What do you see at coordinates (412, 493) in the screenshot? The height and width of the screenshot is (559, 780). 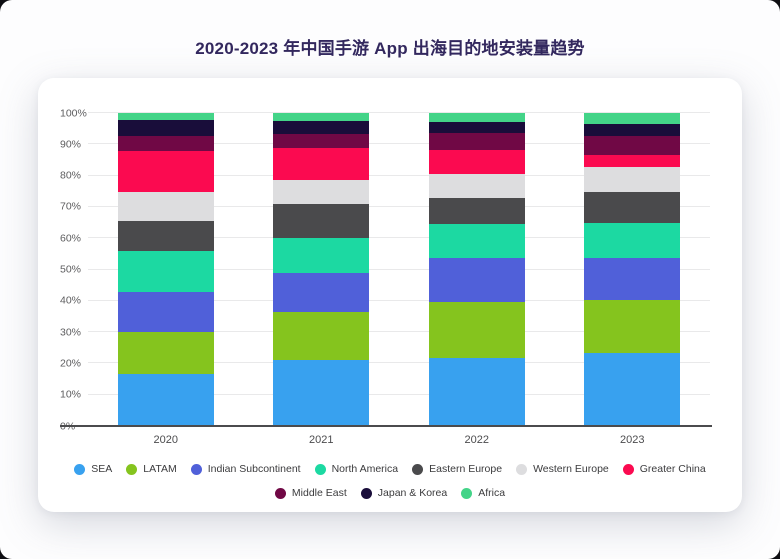 I see `legend-label: Japan & Korea` at bounding box center [412, 493].